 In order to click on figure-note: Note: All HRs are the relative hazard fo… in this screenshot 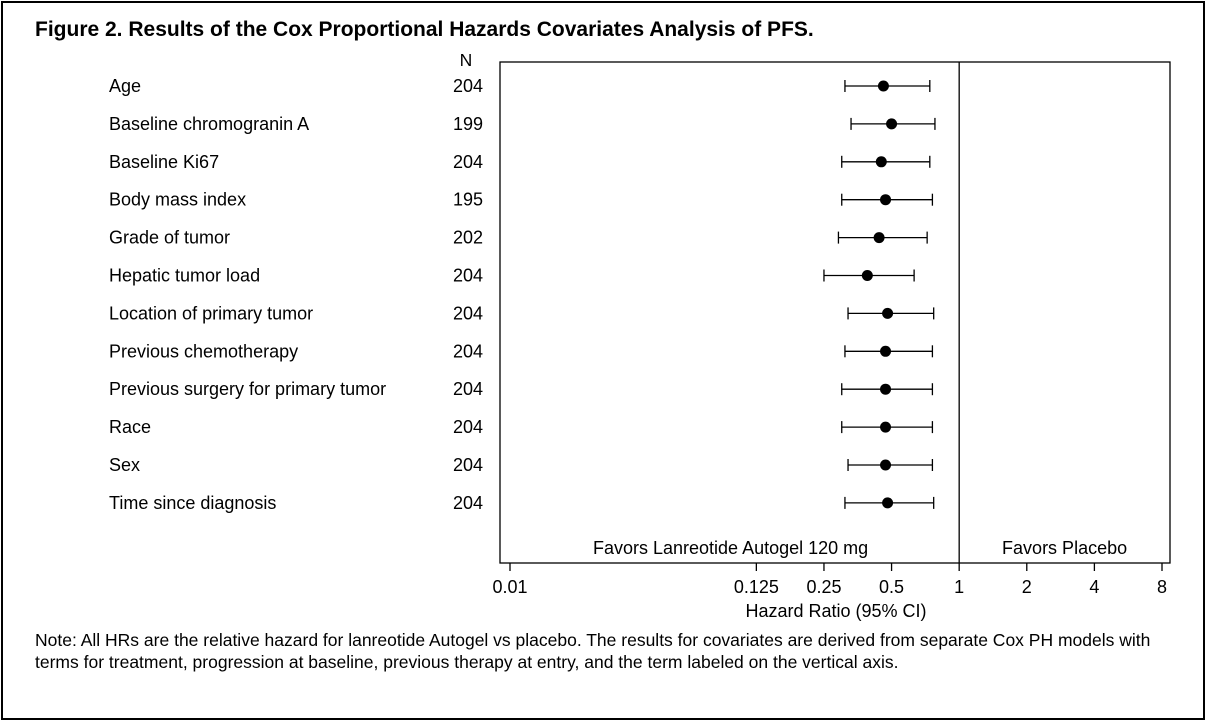, I will do `click(593, 651)`.